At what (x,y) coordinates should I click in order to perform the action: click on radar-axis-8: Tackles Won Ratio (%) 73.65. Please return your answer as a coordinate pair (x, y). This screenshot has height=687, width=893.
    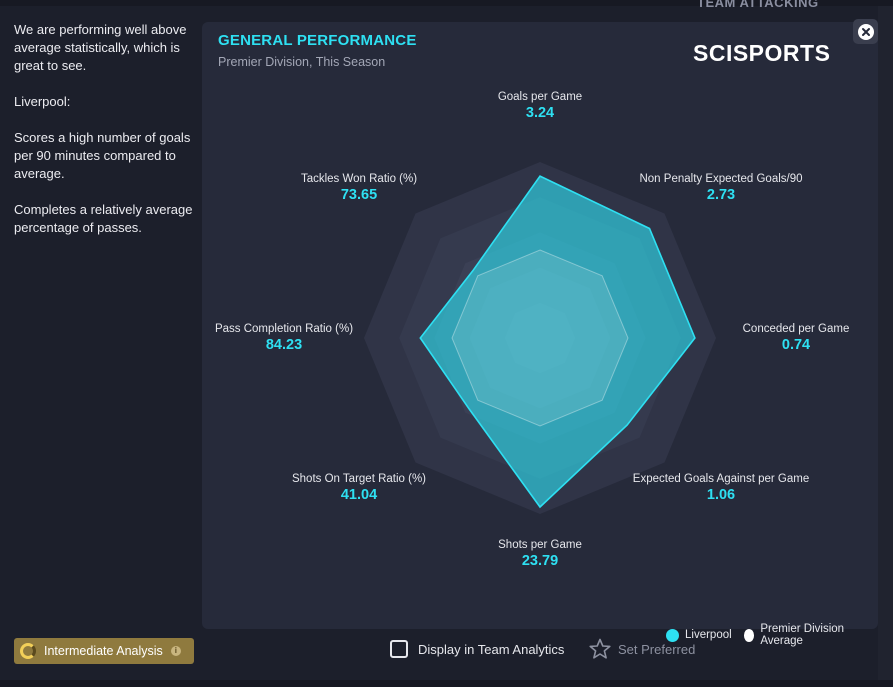
    Looking at the image, I should click on (359, 188).